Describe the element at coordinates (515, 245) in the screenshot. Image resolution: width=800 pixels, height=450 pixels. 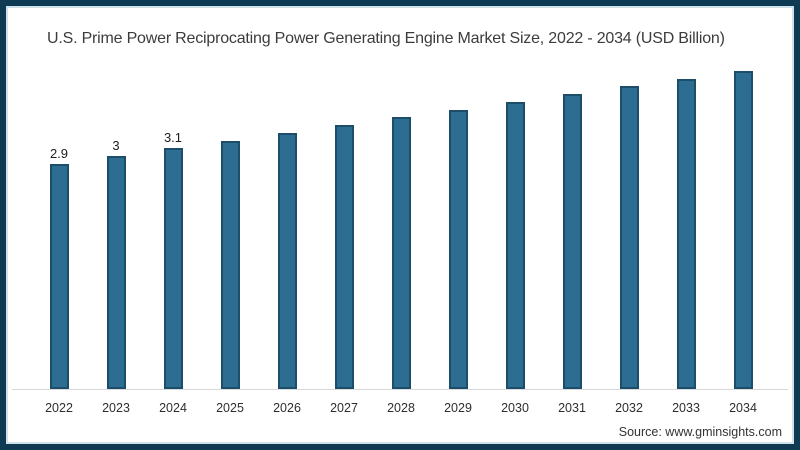
I see `bar-2030` at that location.